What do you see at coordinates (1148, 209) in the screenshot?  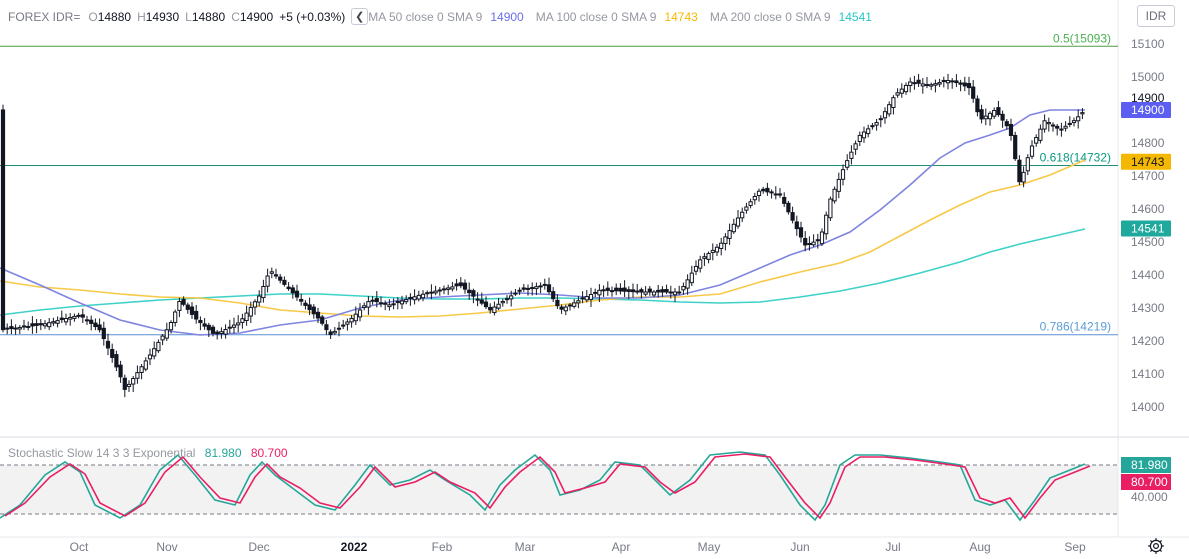 I see `price-tick-label: 14600` at bounding box center [1148, 209].